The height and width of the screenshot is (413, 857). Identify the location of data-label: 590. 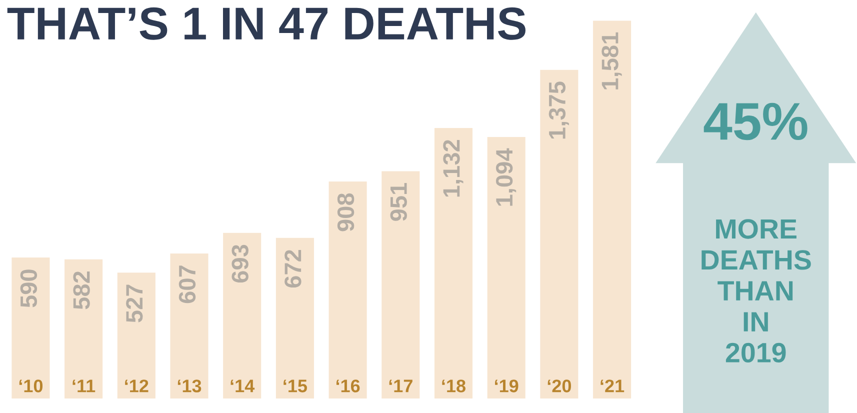
(29, 289).